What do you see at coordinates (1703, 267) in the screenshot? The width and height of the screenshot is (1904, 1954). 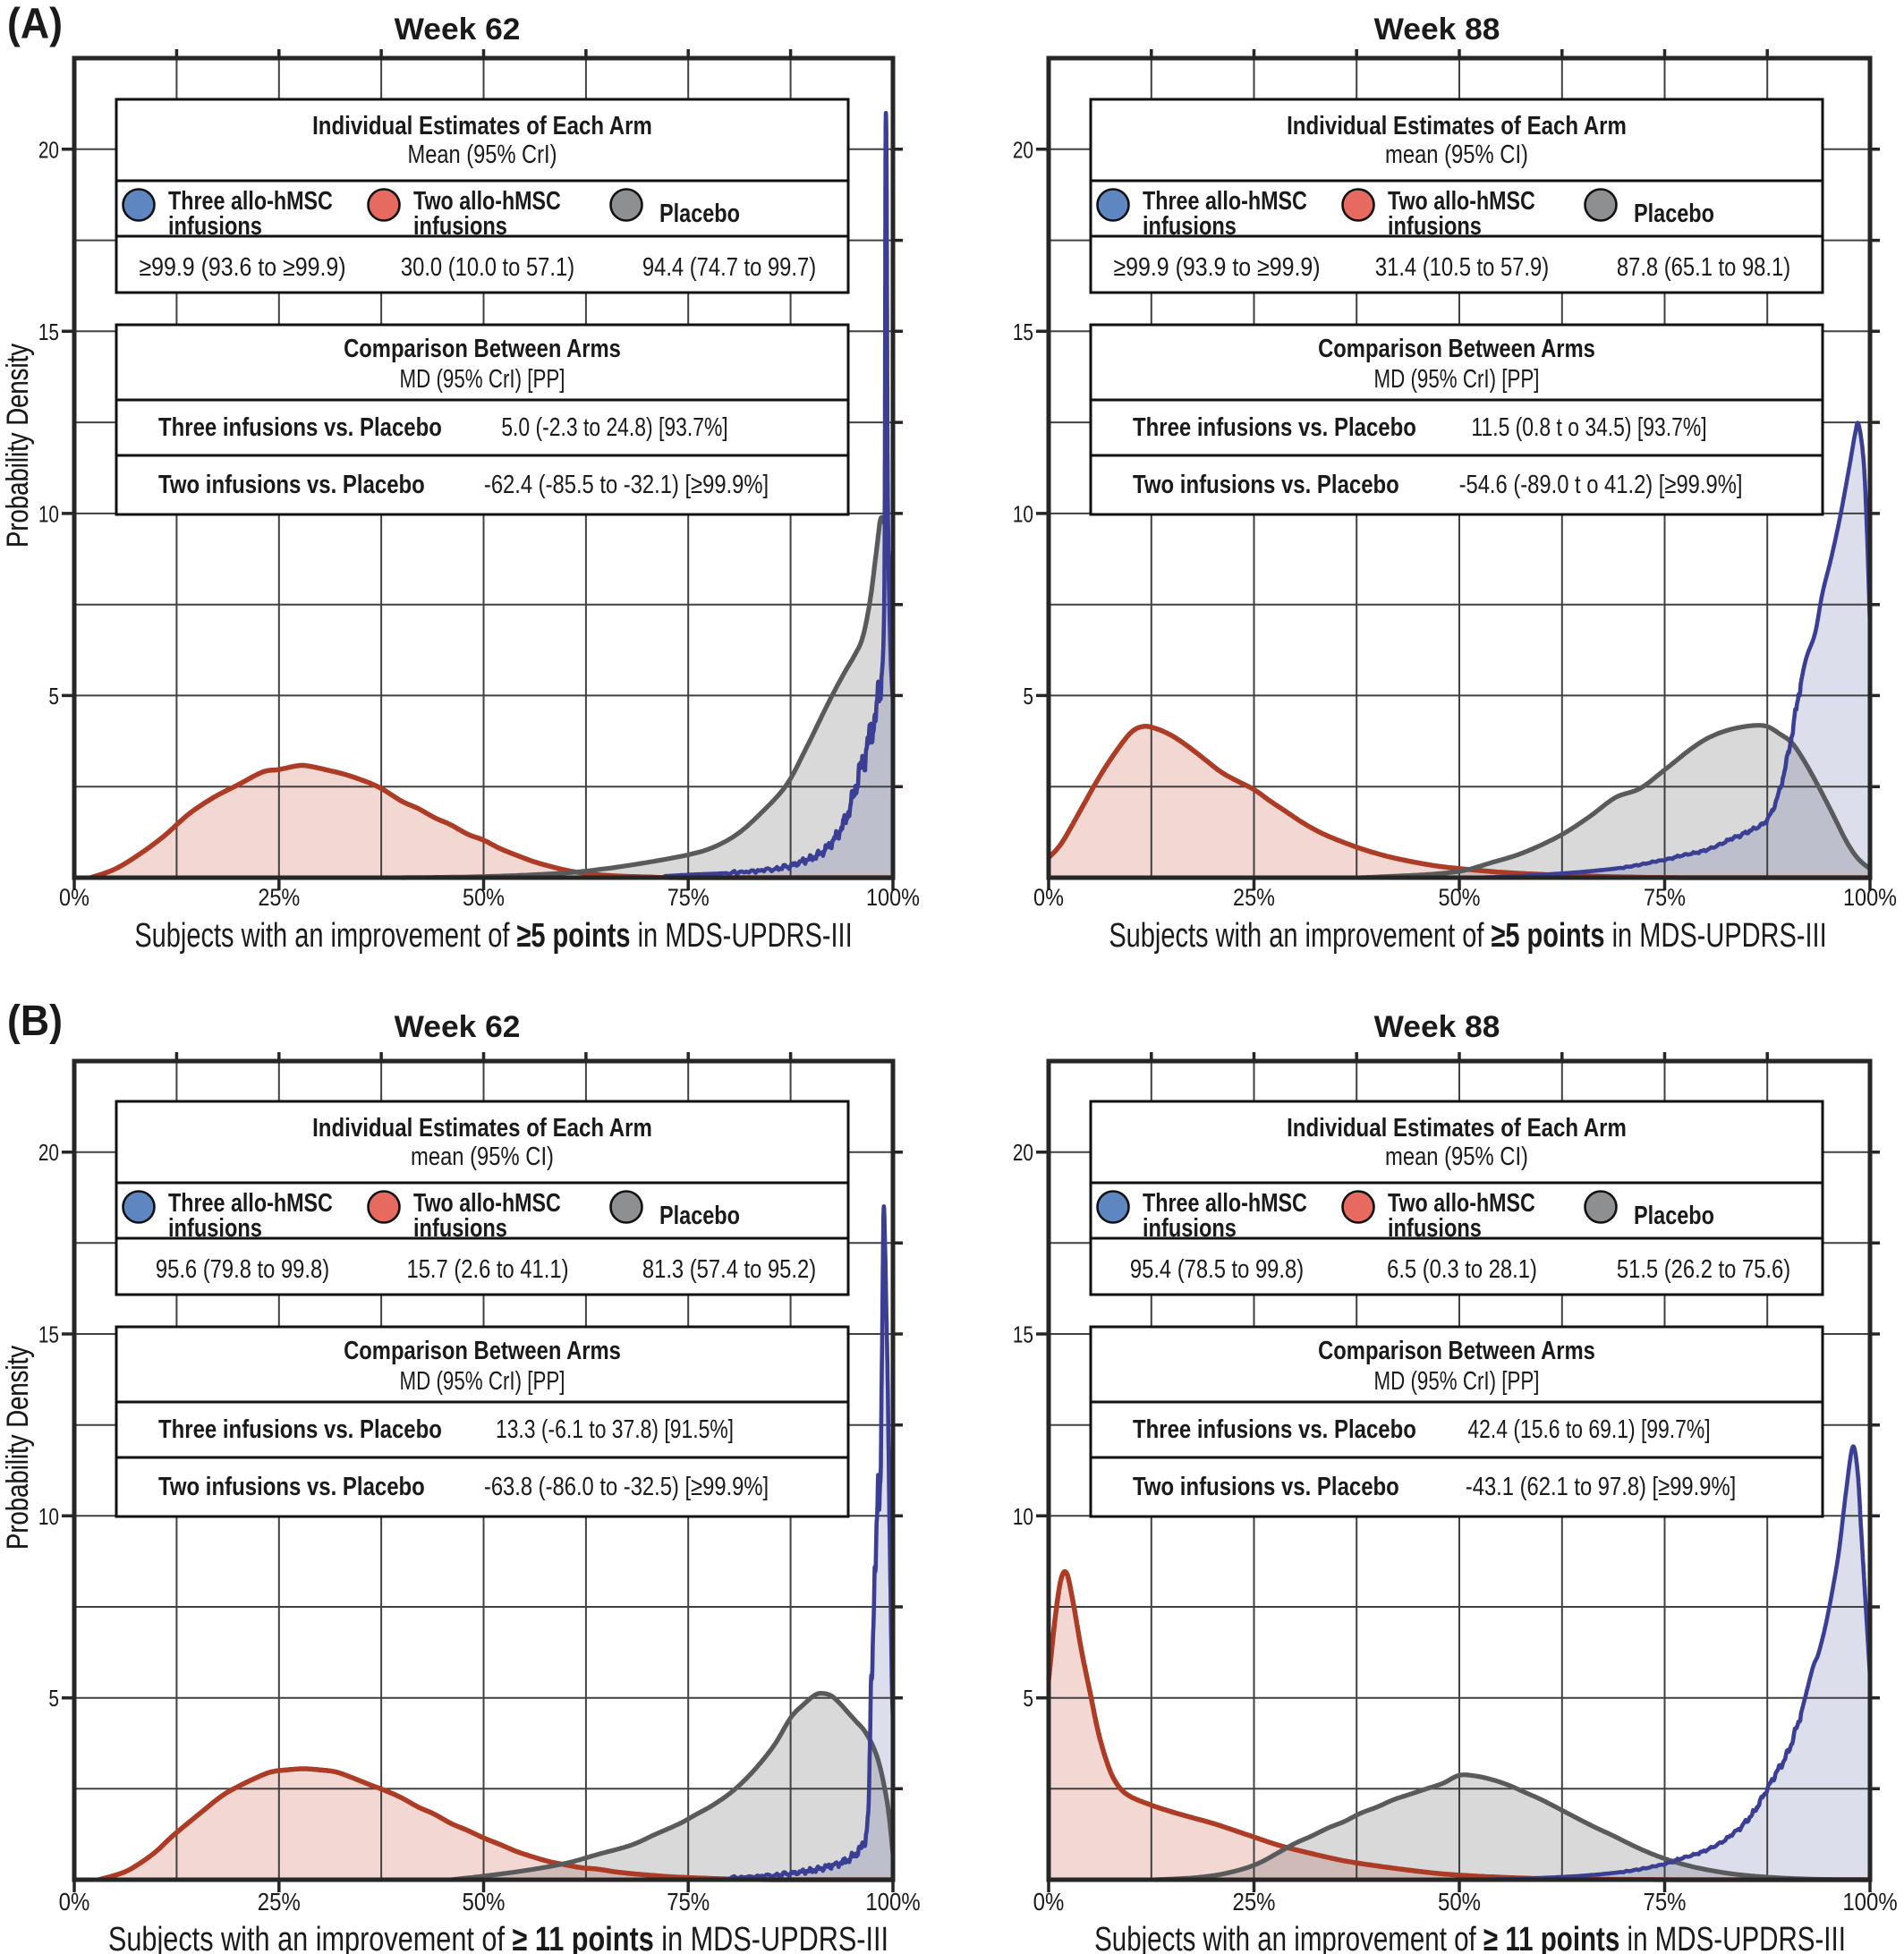 I see `svg-text: 87.8 (65.1 to 98.1)` at bounding box center [1703, 267].